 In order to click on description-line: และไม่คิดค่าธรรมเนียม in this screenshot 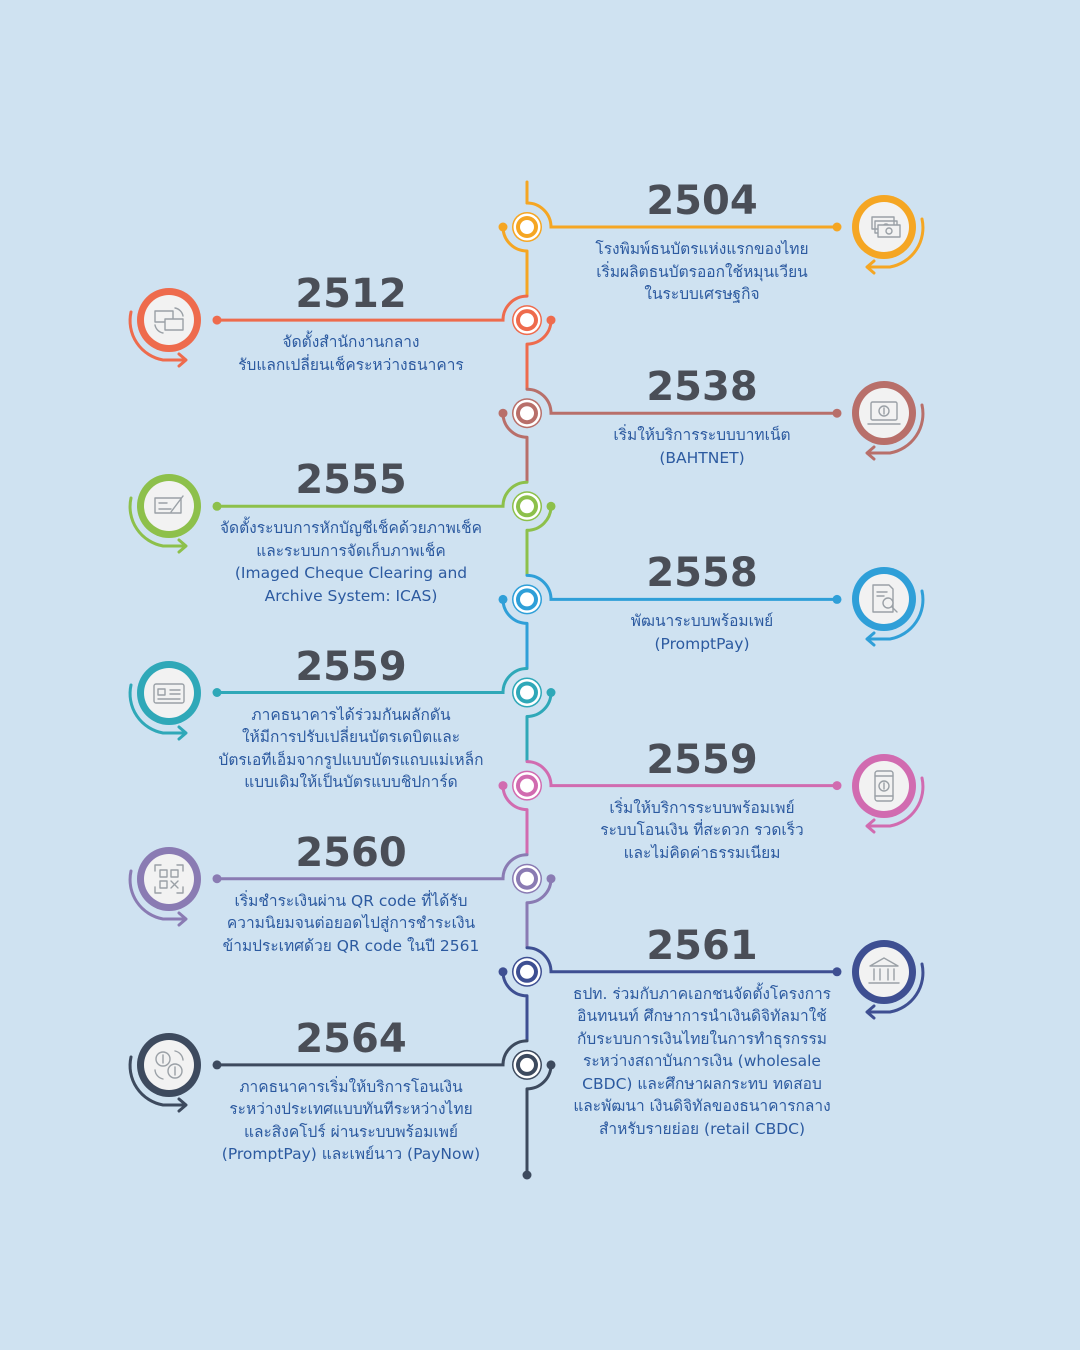, I will do `click(702, 852)`.